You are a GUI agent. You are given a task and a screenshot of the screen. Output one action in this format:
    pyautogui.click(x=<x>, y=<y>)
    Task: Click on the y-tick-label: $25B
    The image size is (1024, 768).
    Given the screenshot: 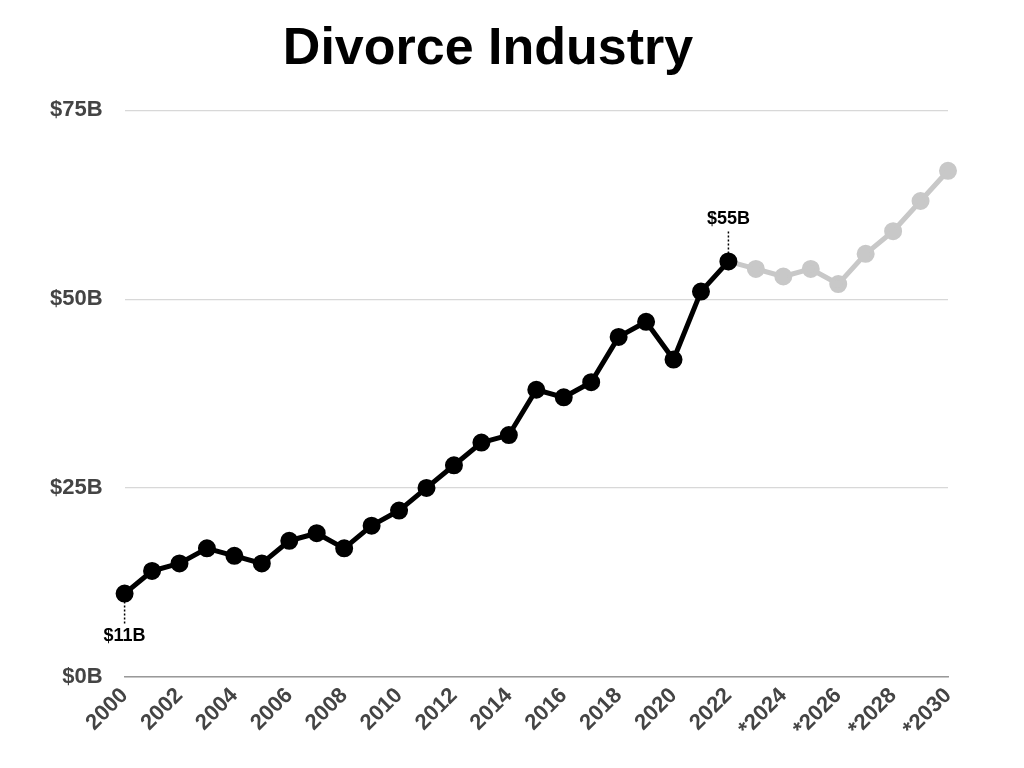 What is the action you would take?
    pyautogui.click(x=76, y=486)
    